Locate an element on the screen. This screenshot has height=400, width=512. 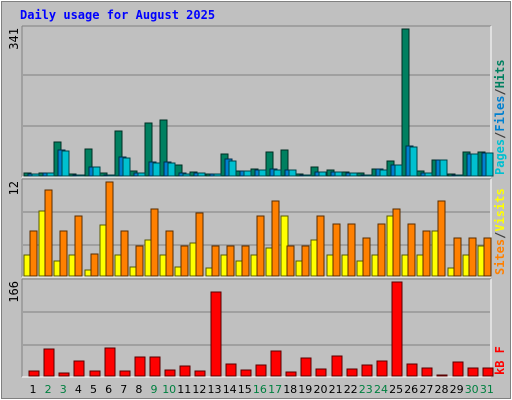
y-max-label-bottom: 166 is located at coordinates (14, 292).